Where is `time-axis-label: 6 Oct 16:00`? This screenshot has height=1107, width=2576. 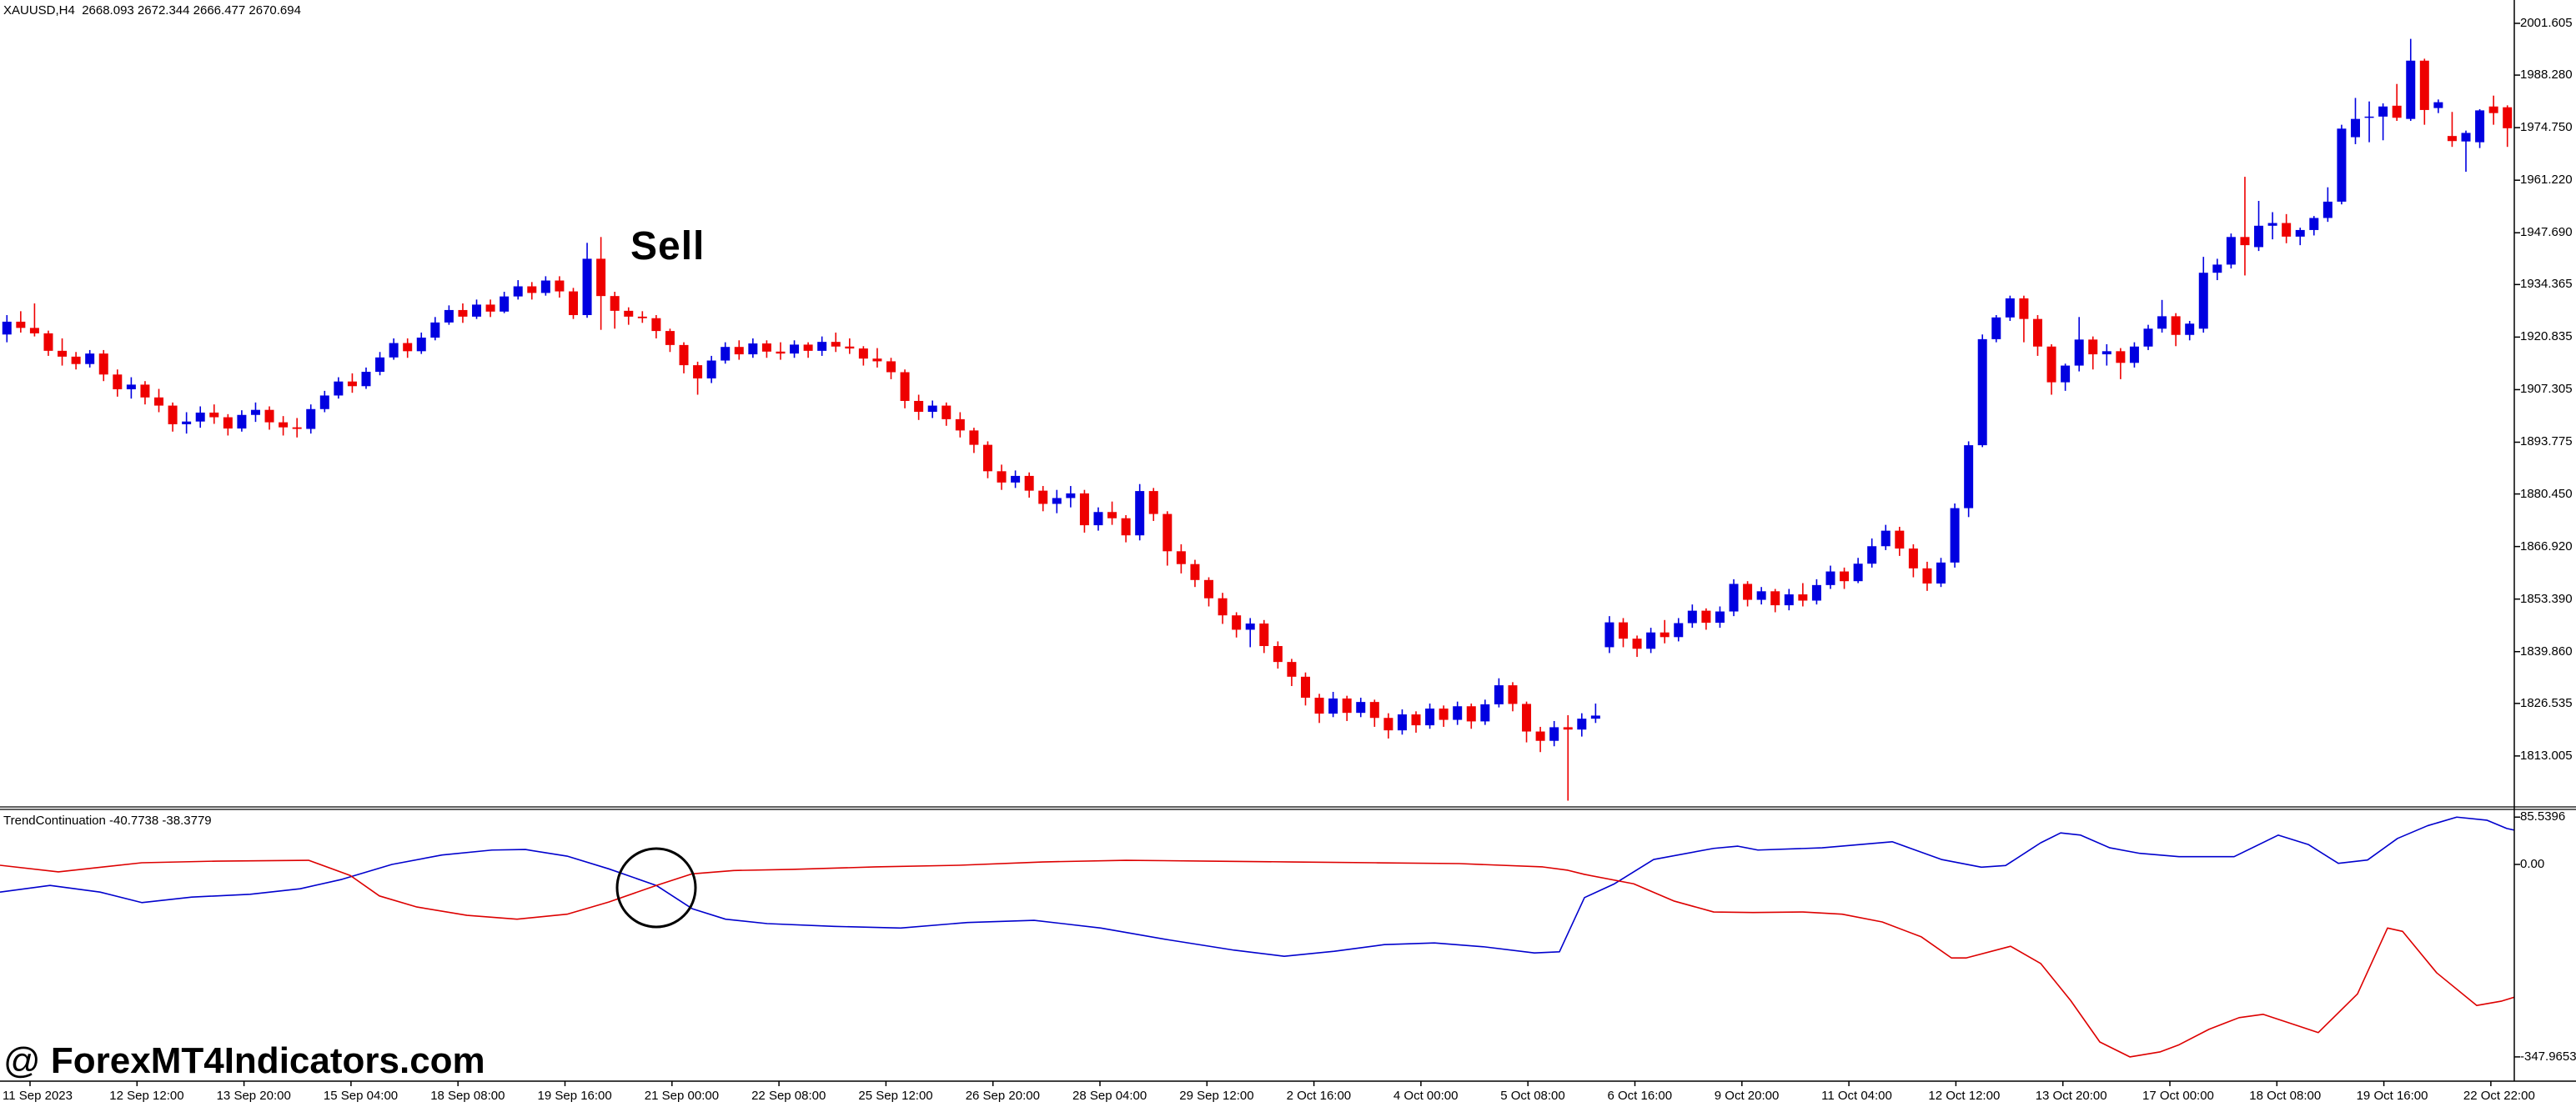
time-axis-label: 6 Oct 16:00 is located at coordinates (1640, 1096).